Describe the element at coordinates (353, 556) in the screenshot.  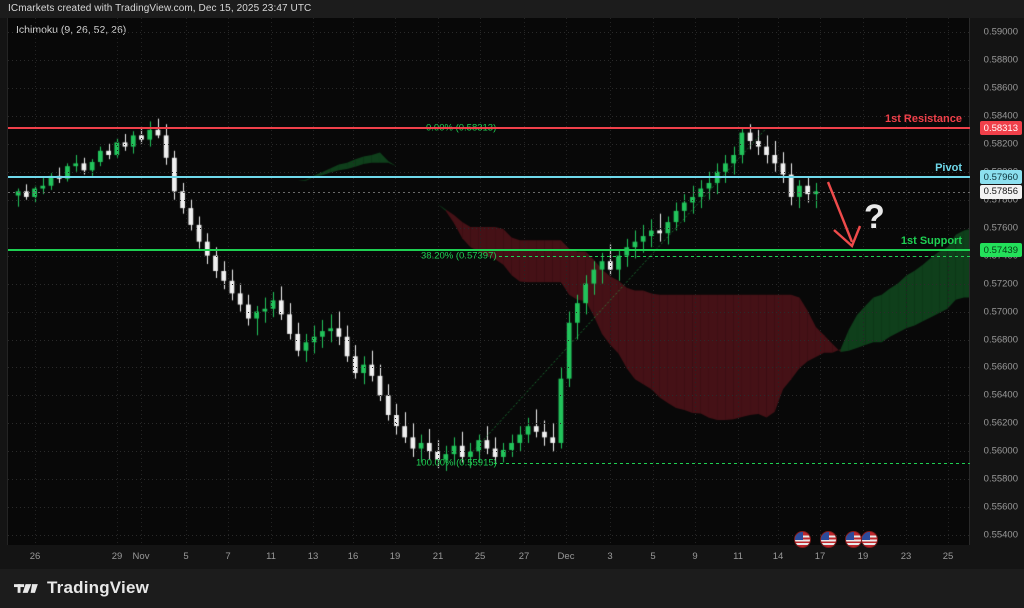
I see `time-tick: 16` at that location.